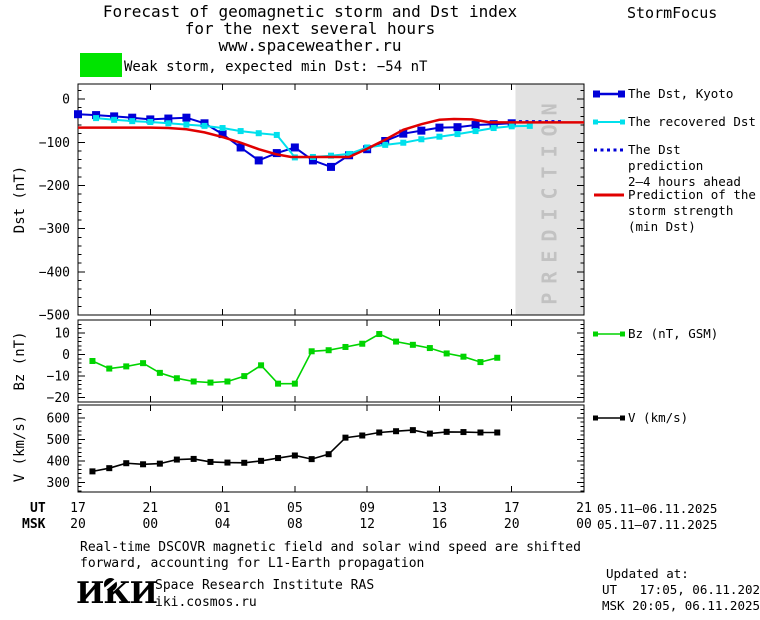 This screenshot has width=760, height=620. What do you see at coordinates (609, 418) in the screenshot?
I see `legend-marker-v` at bounding box center [609, 418].